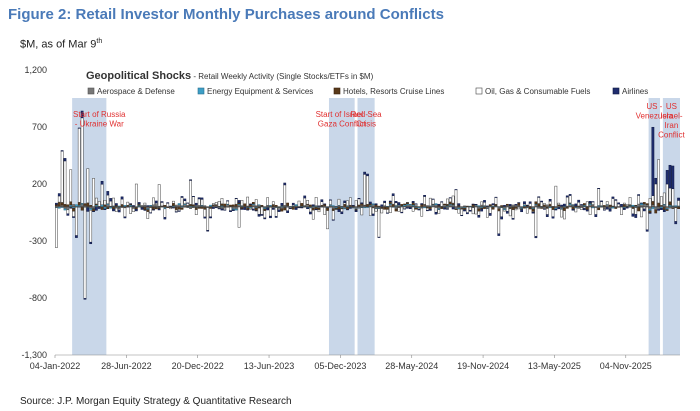 This screenshot has width=700, height=411. I want to click on bar-w73-s2, so click(265, 209).